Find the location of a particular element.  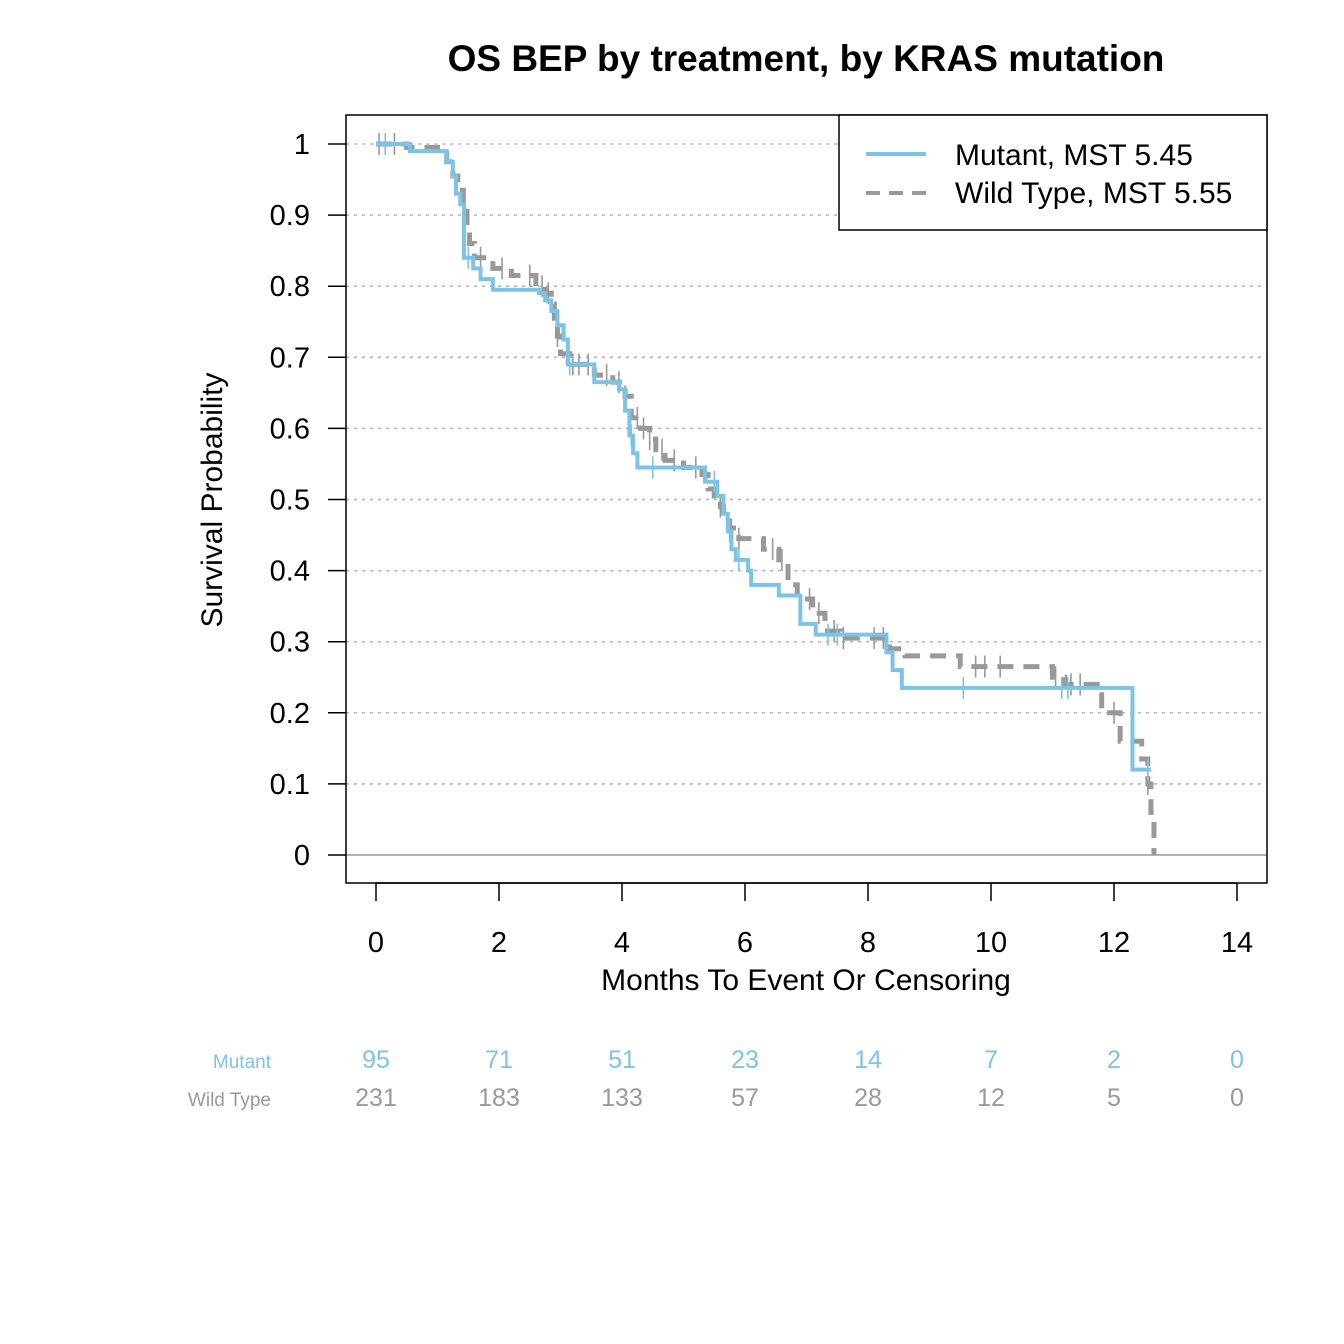

risk-count-mutant-7: 0 is located at coordinates (1237, 1060).